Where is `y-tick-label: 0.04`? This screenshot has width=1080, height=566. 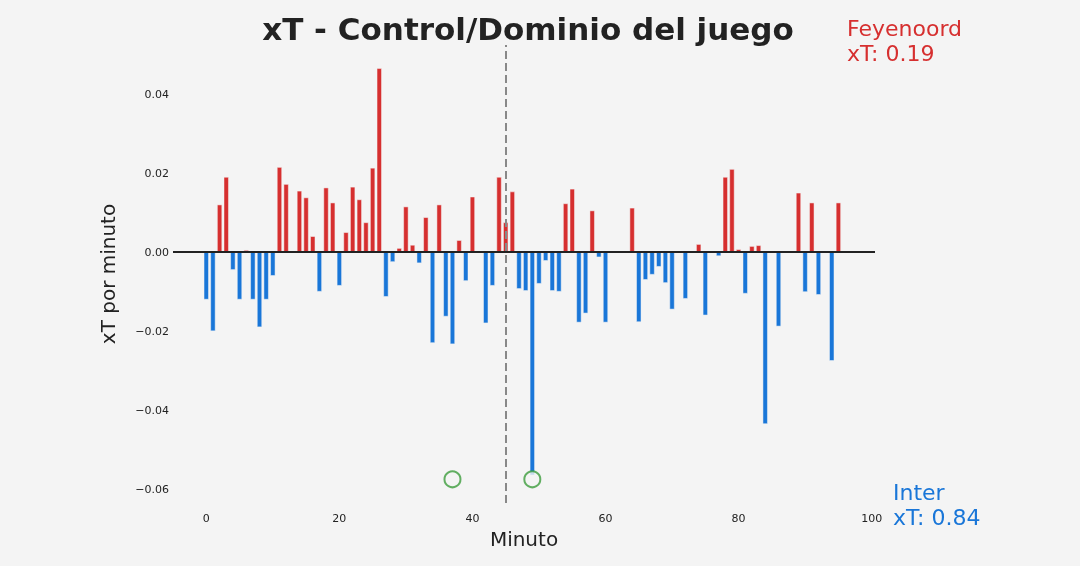 y-tick-label: 0.04 is located at coordinates (156, 94).